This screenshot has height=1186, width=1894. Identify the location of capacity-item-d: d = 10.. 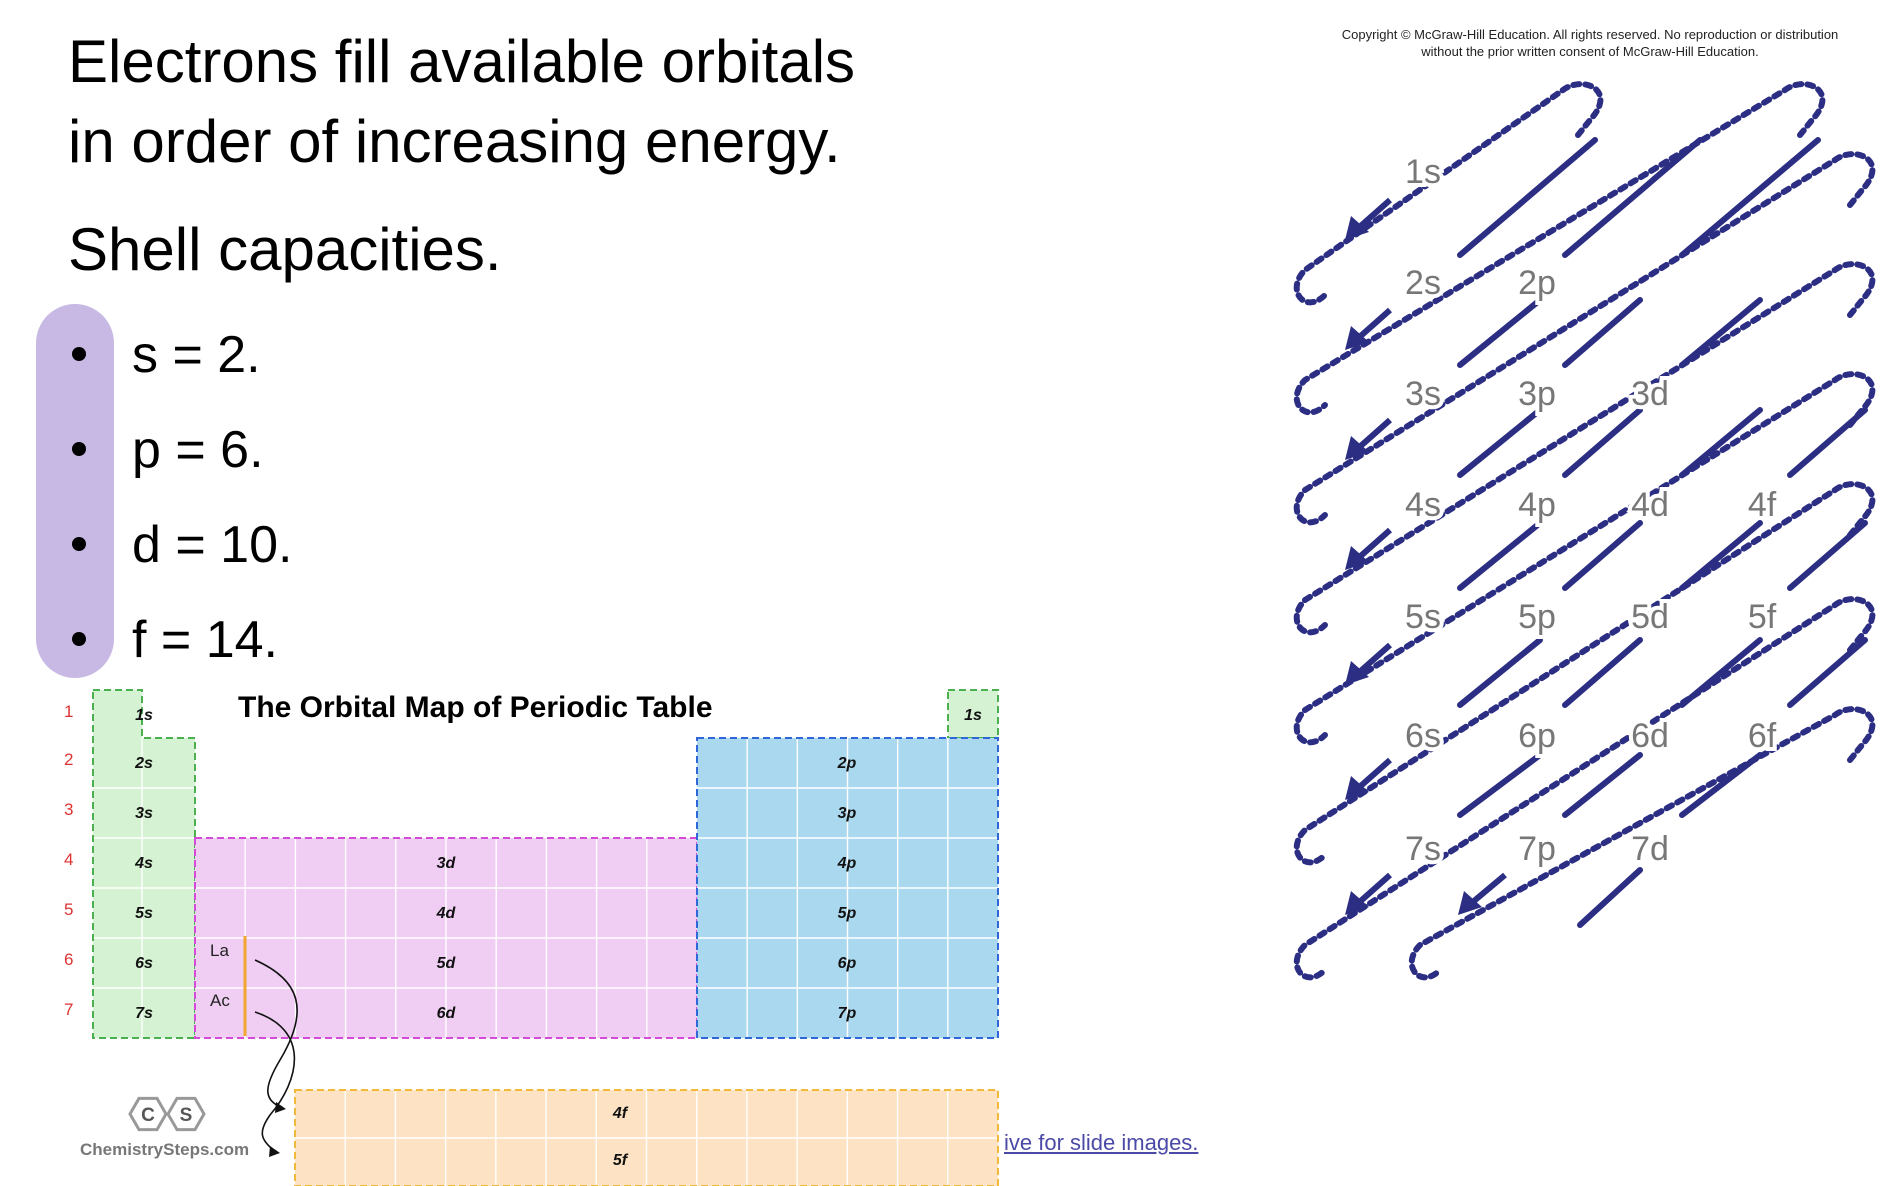
(178, 557).